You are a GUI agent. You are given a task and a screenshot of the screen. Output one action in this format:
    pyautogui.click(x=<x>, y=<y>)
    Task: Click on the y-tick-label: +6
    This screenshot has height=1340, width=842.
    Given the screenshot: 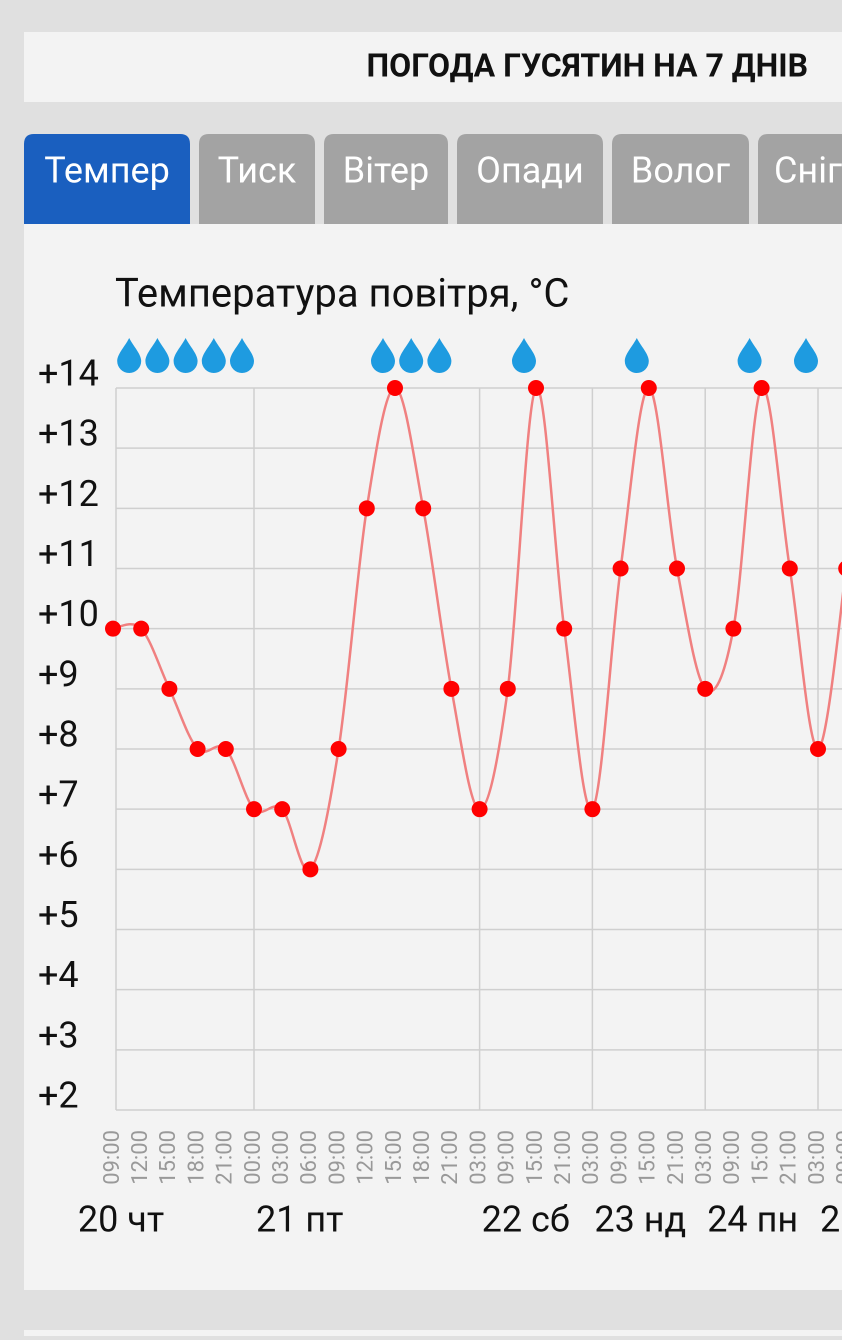 What is the action you would take?
    pyautogui.click(x=58, y=855)
    